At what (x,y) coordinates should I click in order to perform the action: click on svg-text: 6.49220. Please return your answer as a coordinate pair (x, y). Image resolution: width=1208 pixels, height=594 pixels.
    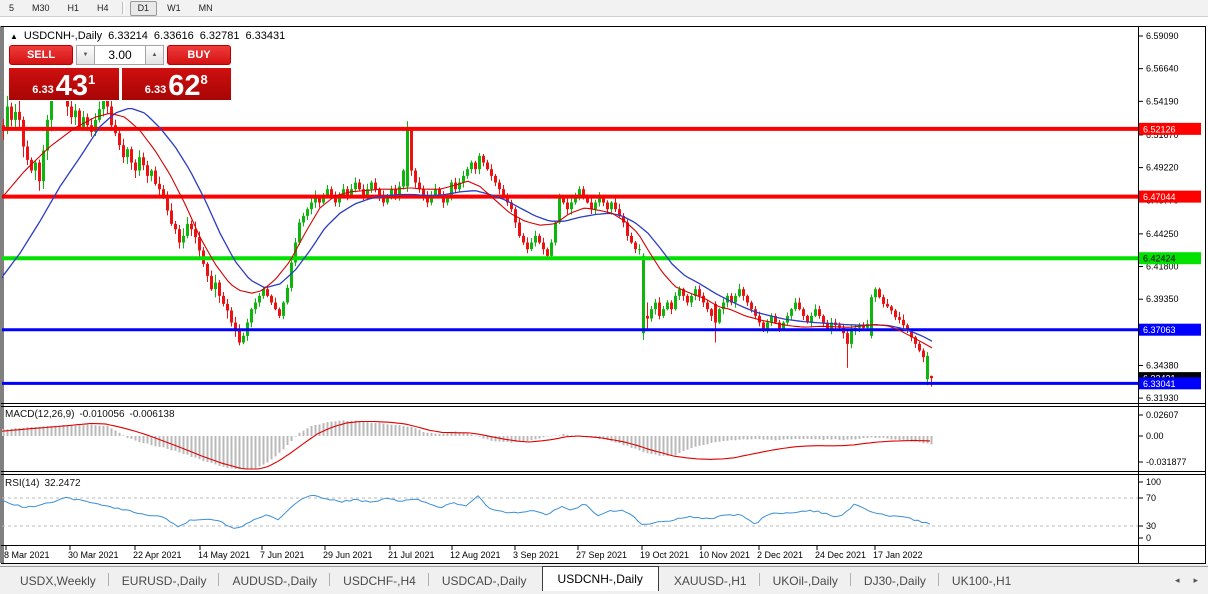
    Looking at the image, I should click on (1162, 168).